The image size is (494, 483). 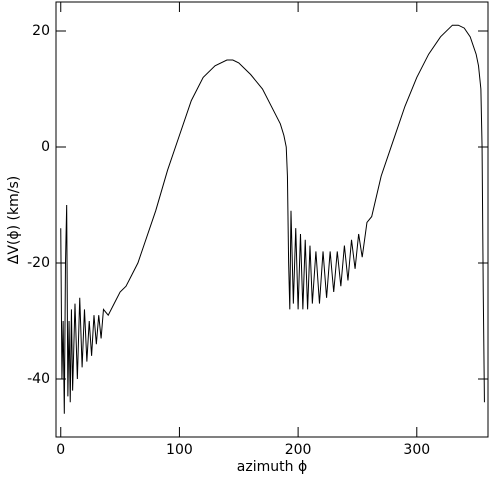 What do you see at coordinates (38, 379) in the screenshot?
I see `y-tick-label: -40` at bounding box center [38, 379].